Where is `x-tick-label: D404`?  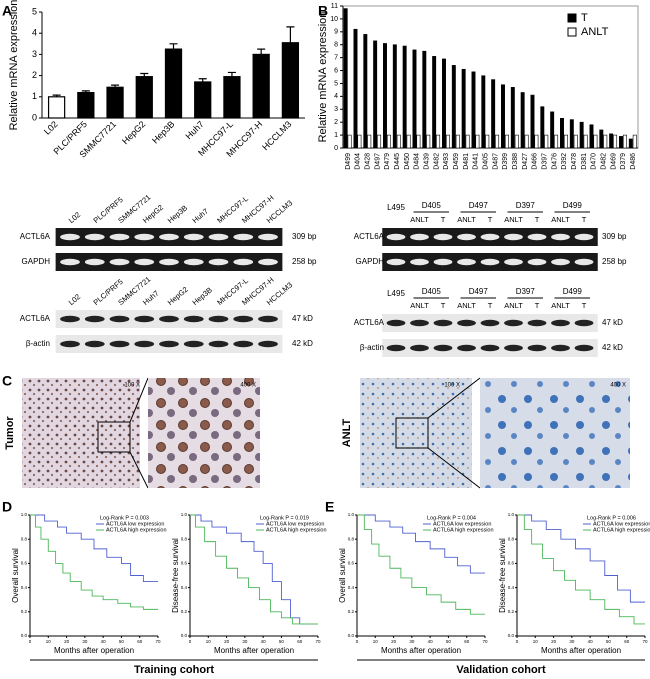 x-tick-label: D404 is located at coordinates (358, 161).